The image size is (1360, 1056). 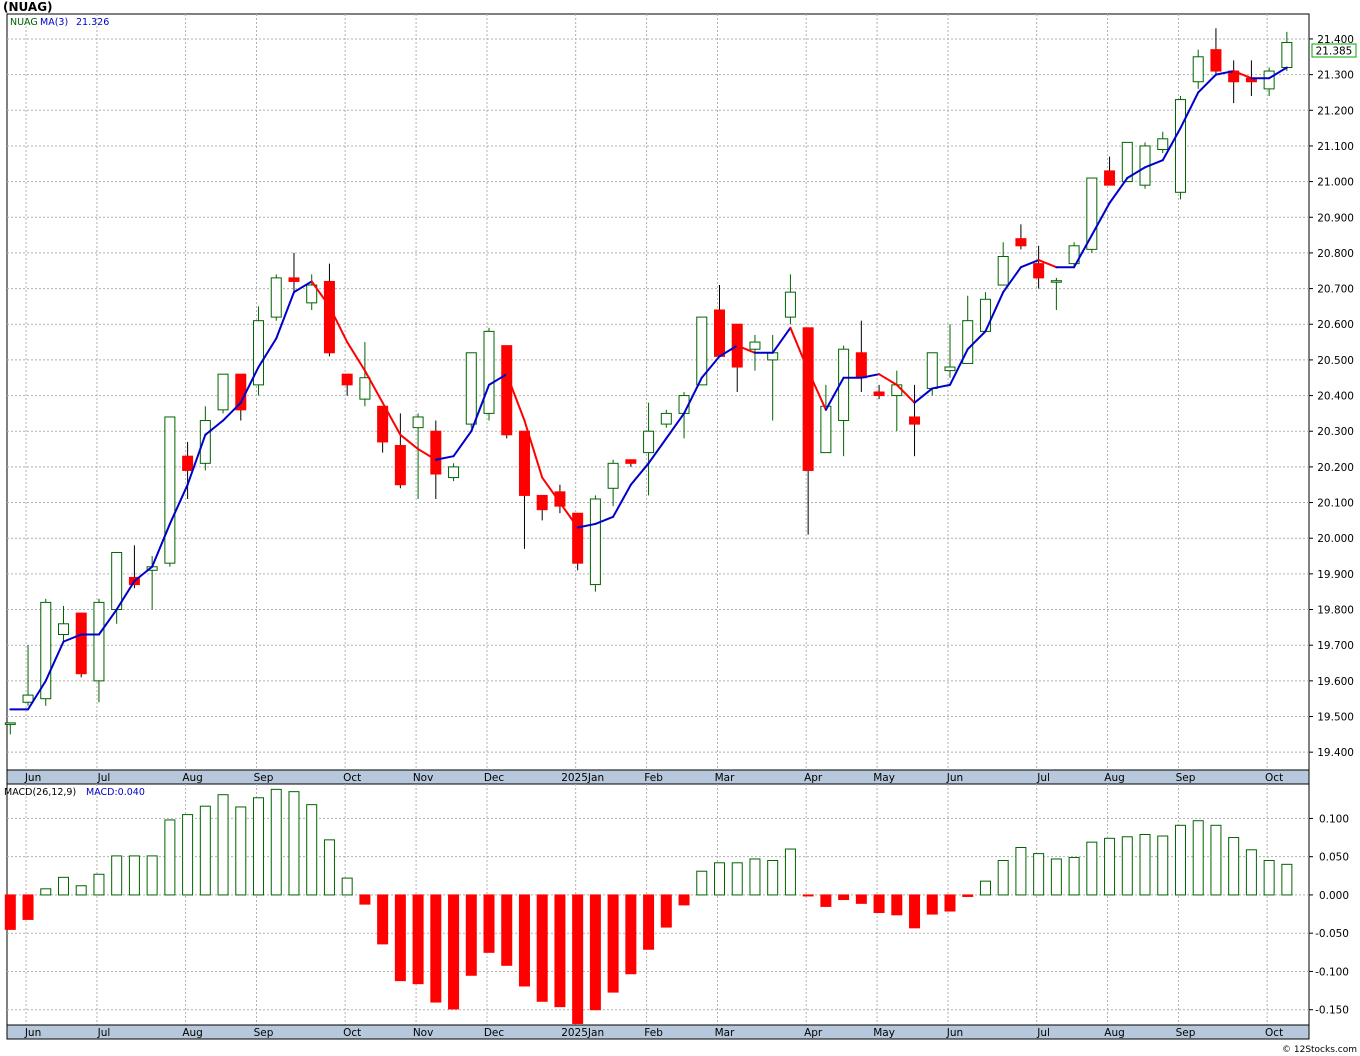 What do you see at coordinates (582, 778) in the screenshot?
I see `price-x-tick-label: 2025Jan` at bounding box center [582, 778].